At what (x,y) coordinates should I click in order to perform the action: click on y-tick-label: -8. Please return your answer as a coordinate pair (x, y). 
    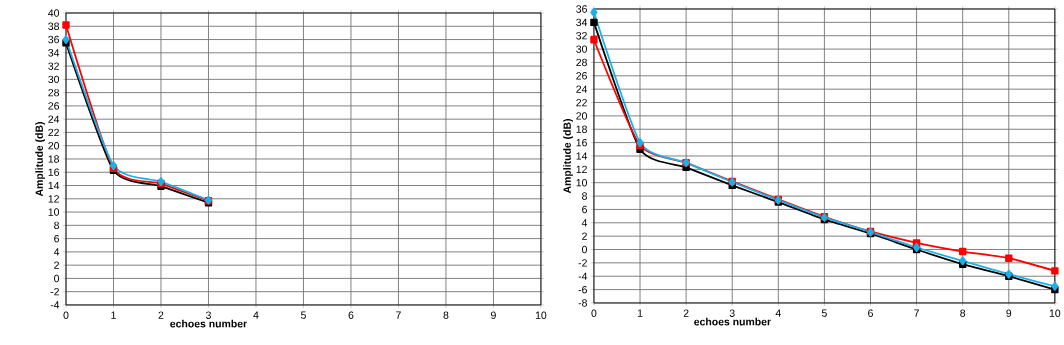
    Looking at the image, I should click on (582, 303).